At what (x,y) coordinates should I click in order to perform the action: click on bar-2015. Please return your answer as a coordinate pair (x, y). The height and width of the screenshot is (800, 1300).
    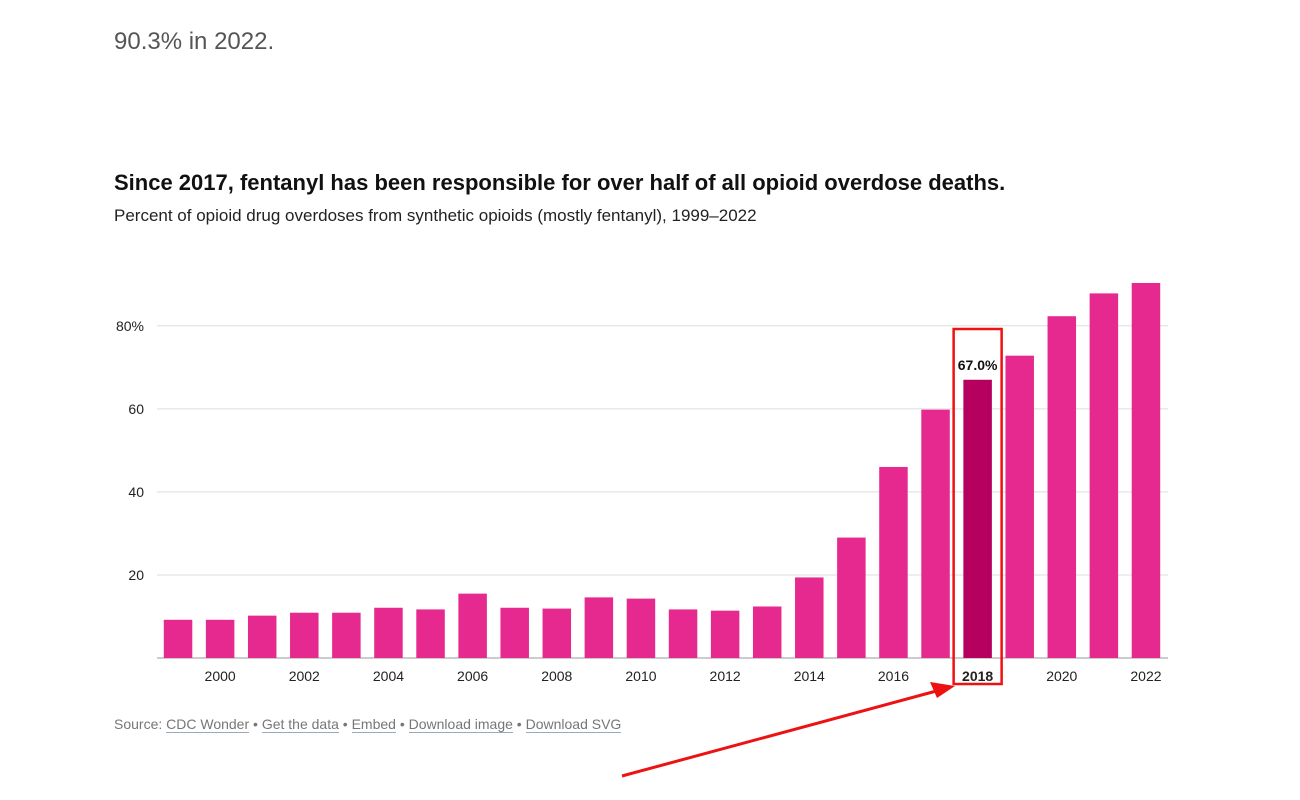
    Looking at the image, I should click on (851, 597).